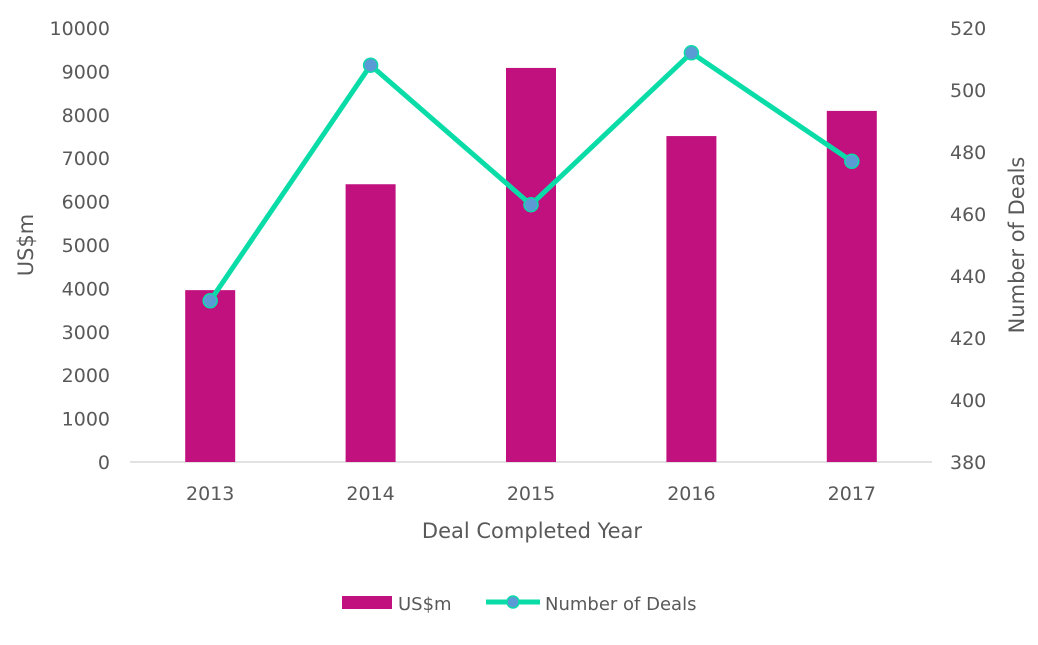 This screenshot has width=1038, height=645. What do you see at coordinates (968, 277) in the screenshot?
I see `y2-tick-label: 440` at bounding box center [968, 277].